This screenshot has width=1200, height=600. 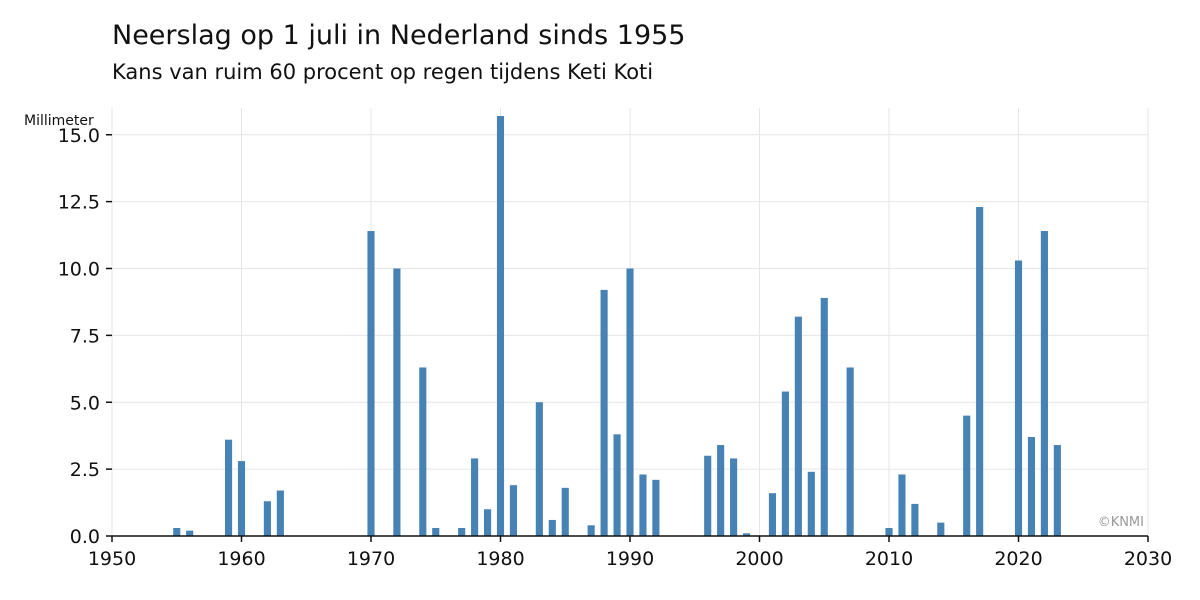 I want to click on bar-1962, so click(x=267, y=518).